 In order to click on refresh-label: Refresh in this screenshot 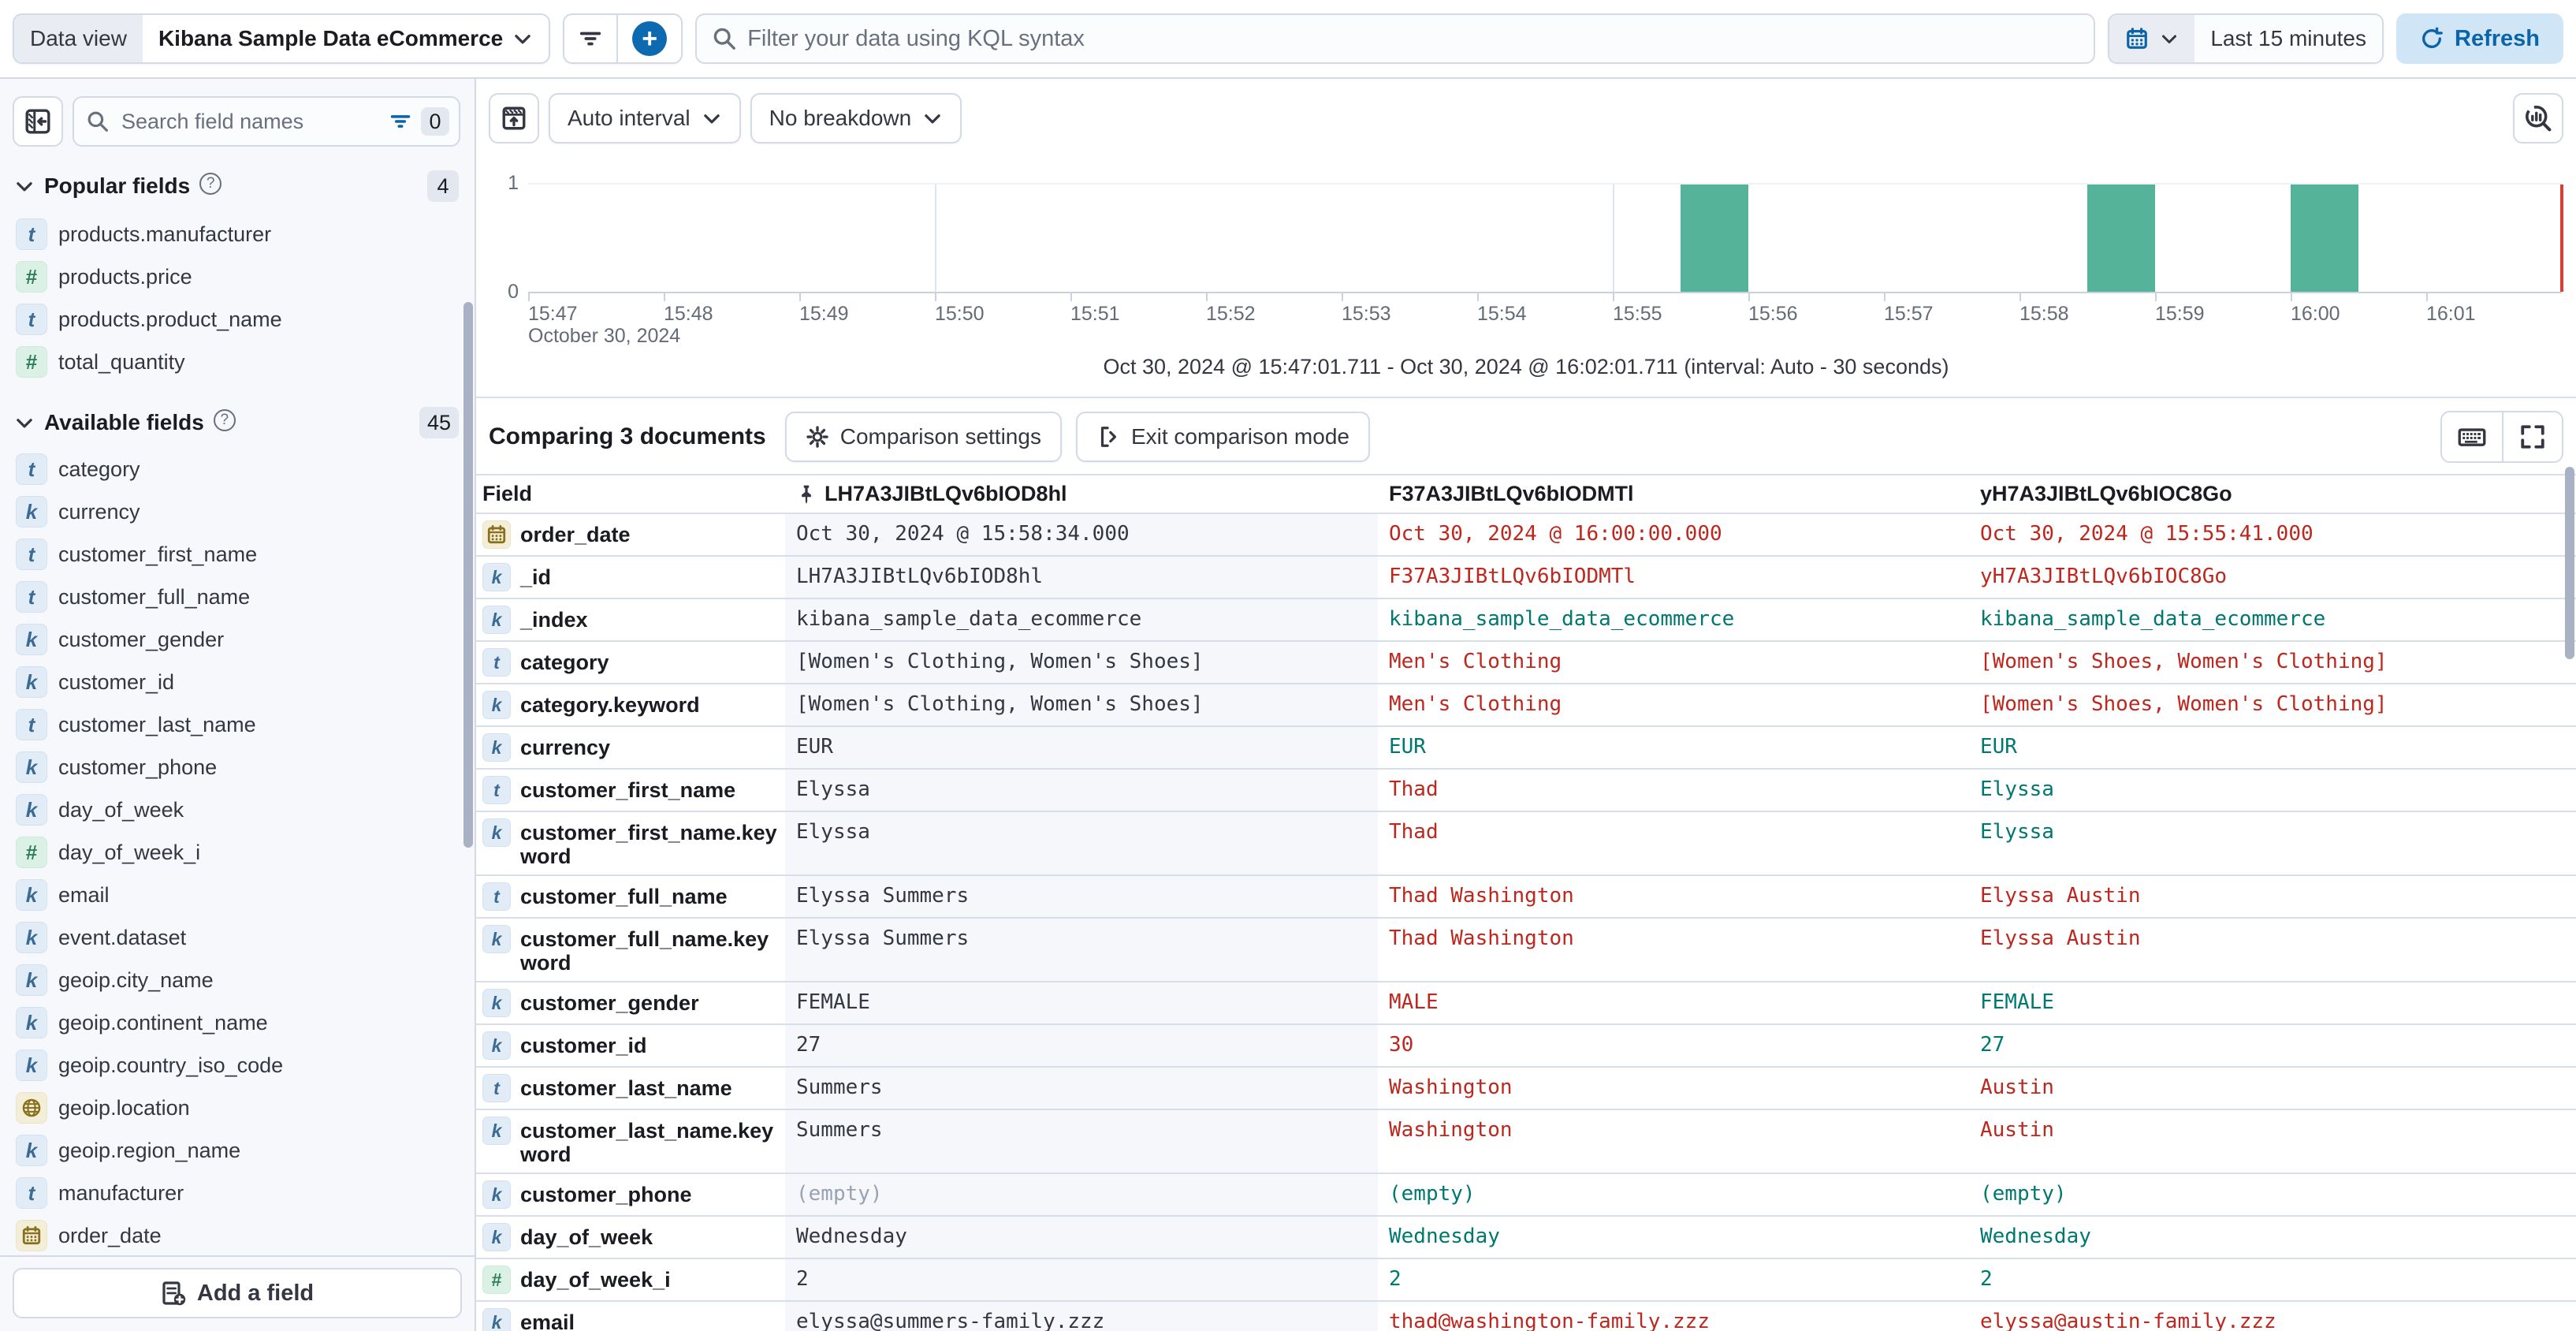, I will do `click(2497, 38)`.